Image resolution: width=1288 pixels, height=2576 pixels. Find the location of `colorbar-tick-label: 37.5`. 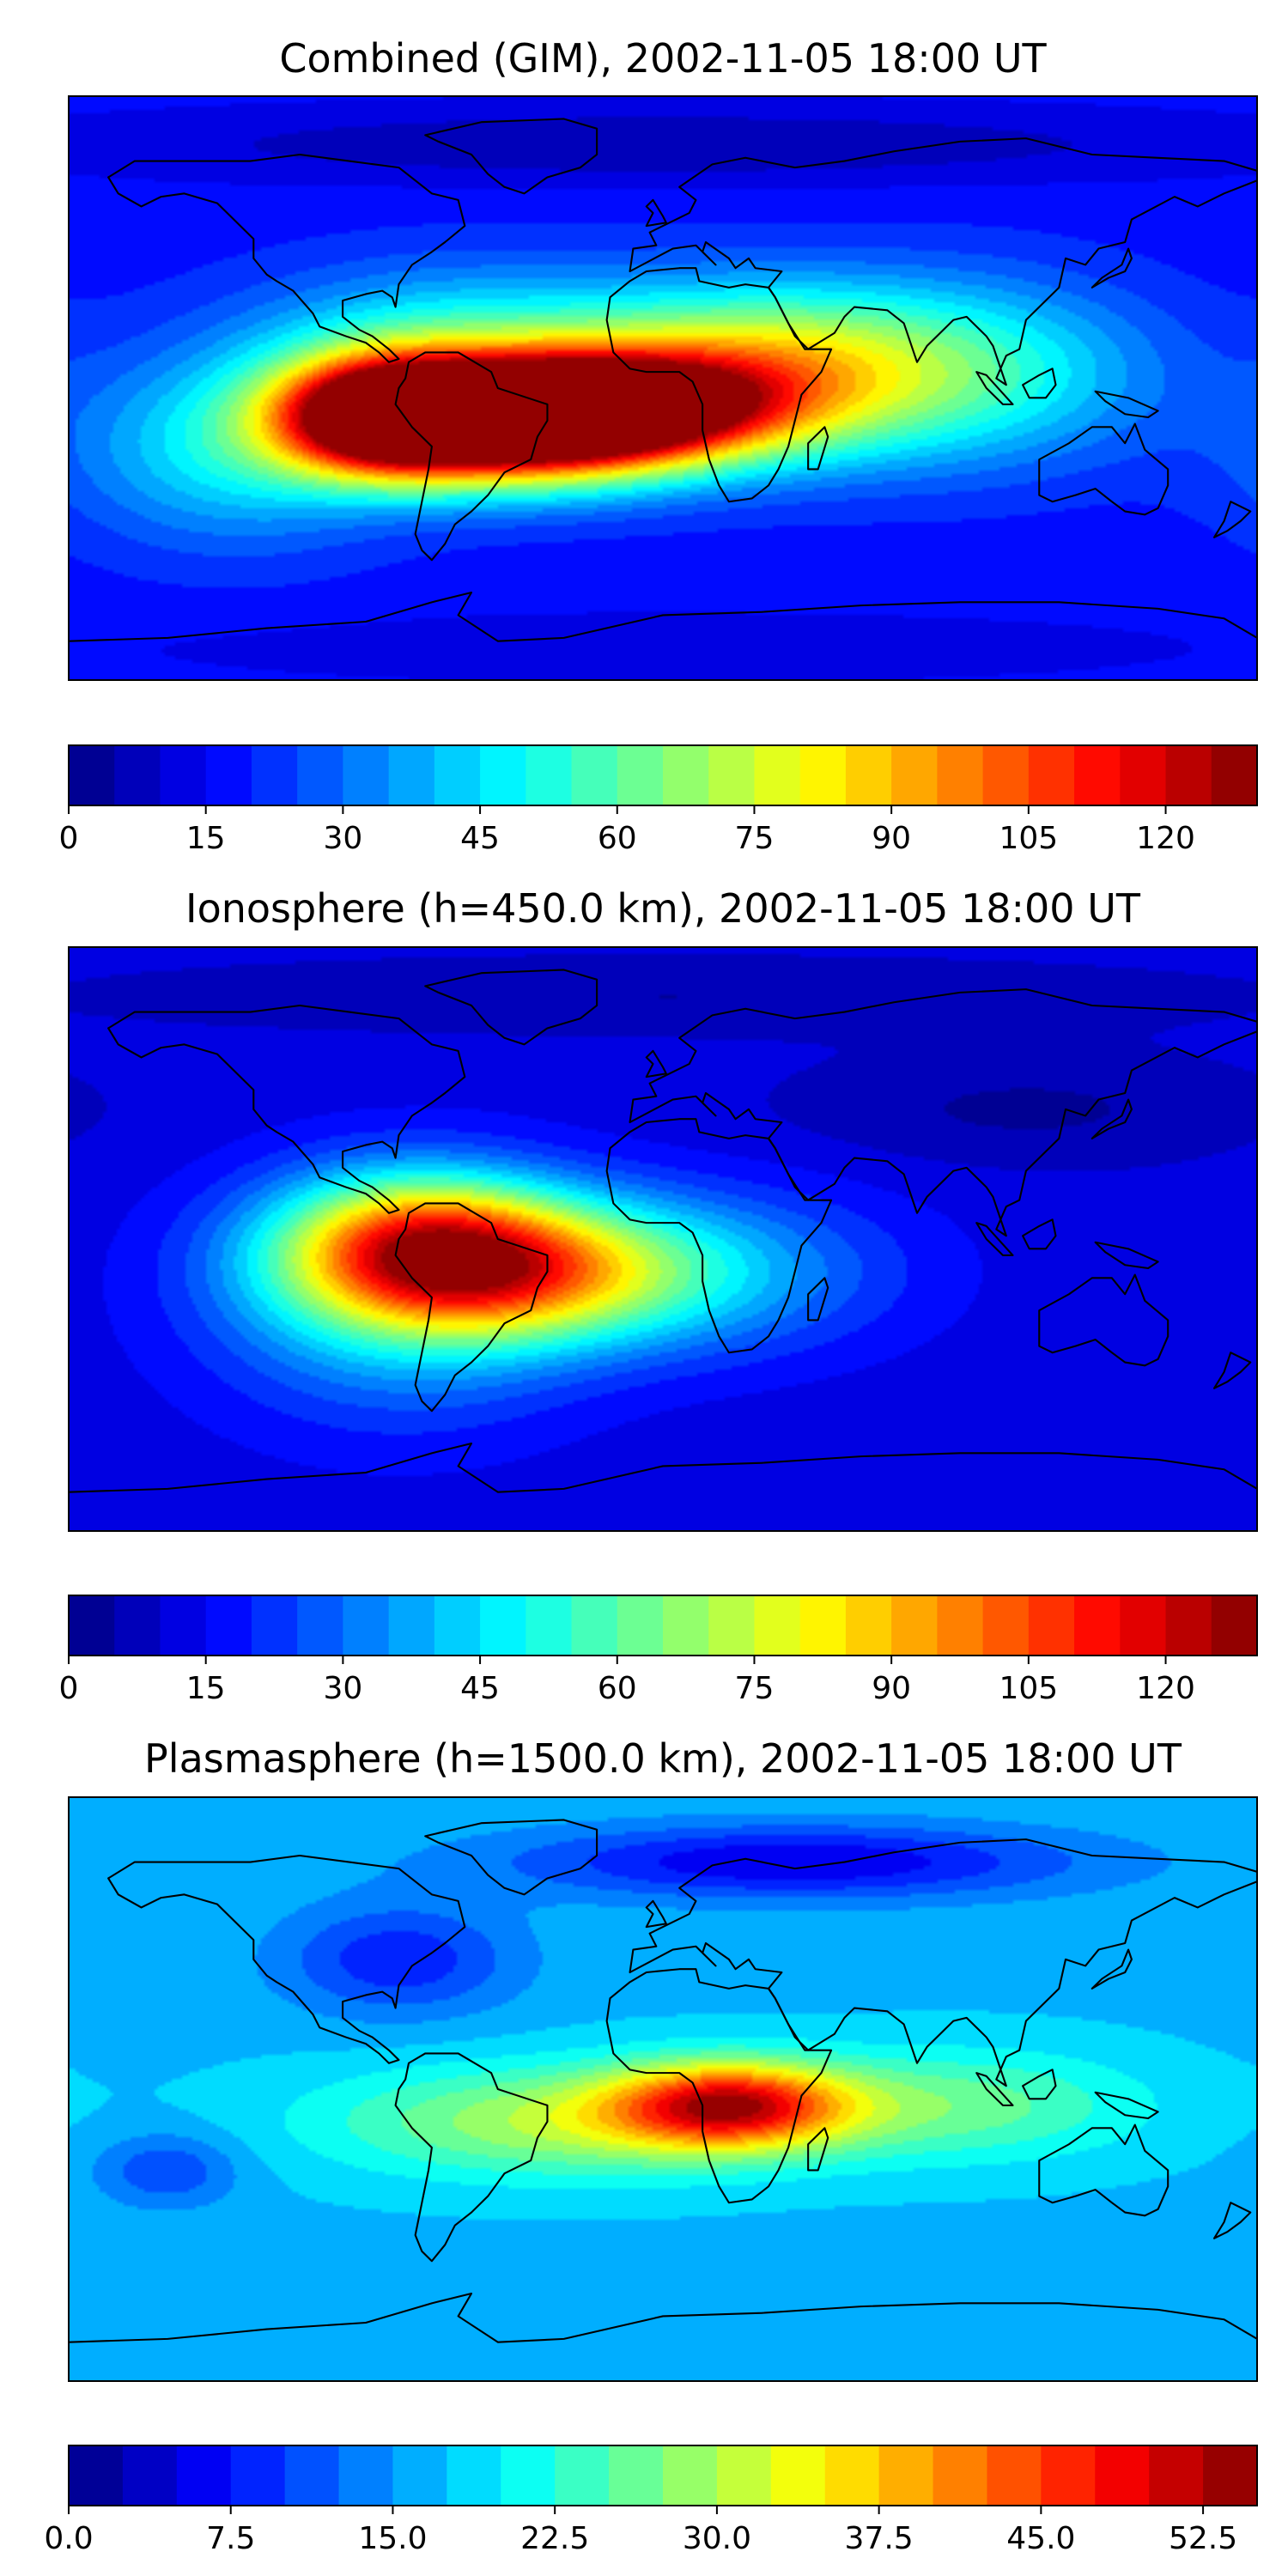

colorbar-tick-label: 37.5 is located at coordinates (879, 2538).